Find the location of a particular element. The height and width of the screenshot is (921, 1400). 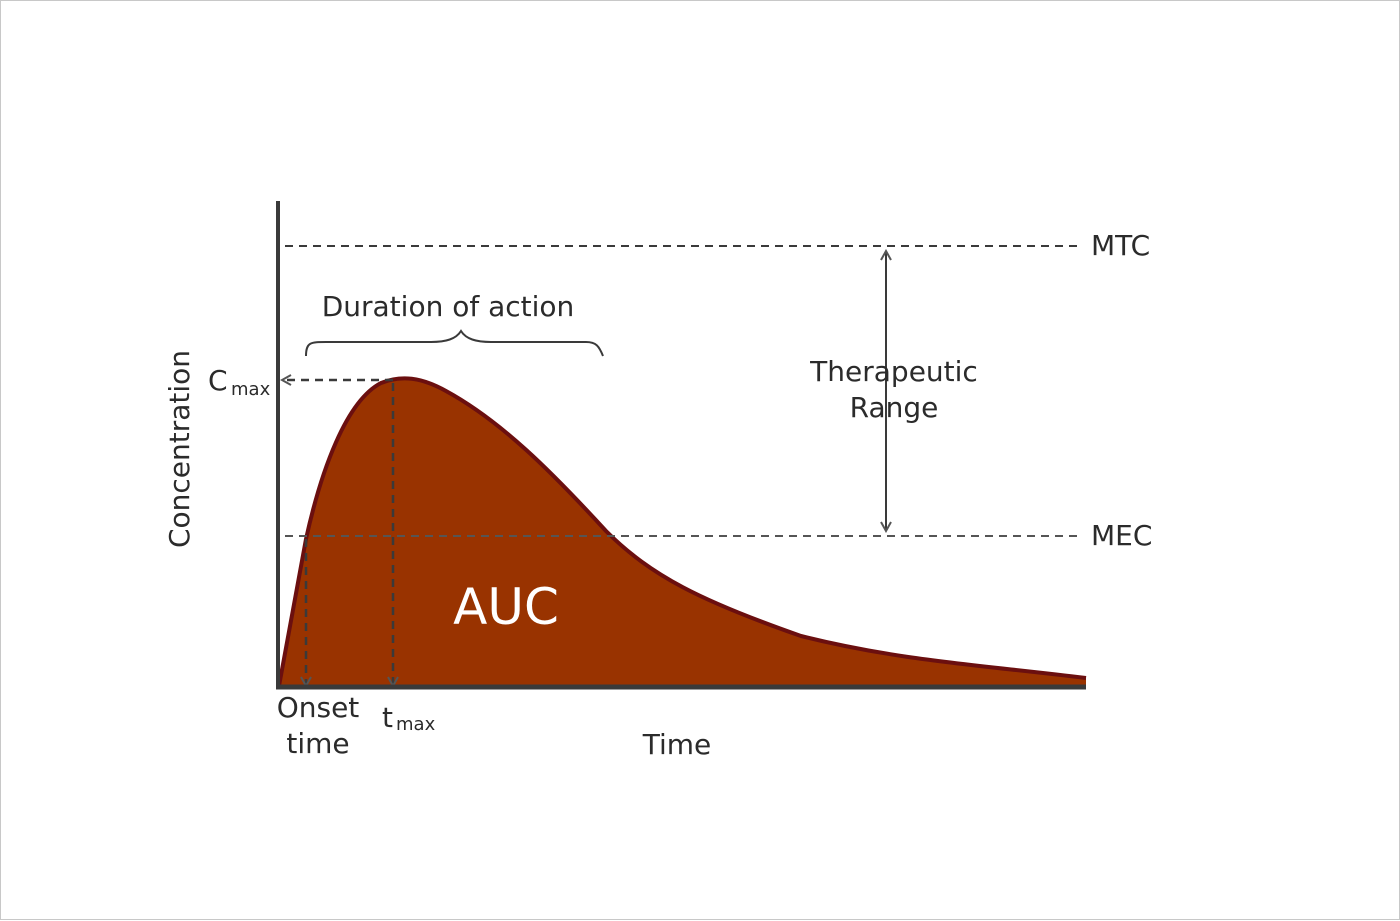

duration-label: Duration of action is located at coordinates (448, 306).